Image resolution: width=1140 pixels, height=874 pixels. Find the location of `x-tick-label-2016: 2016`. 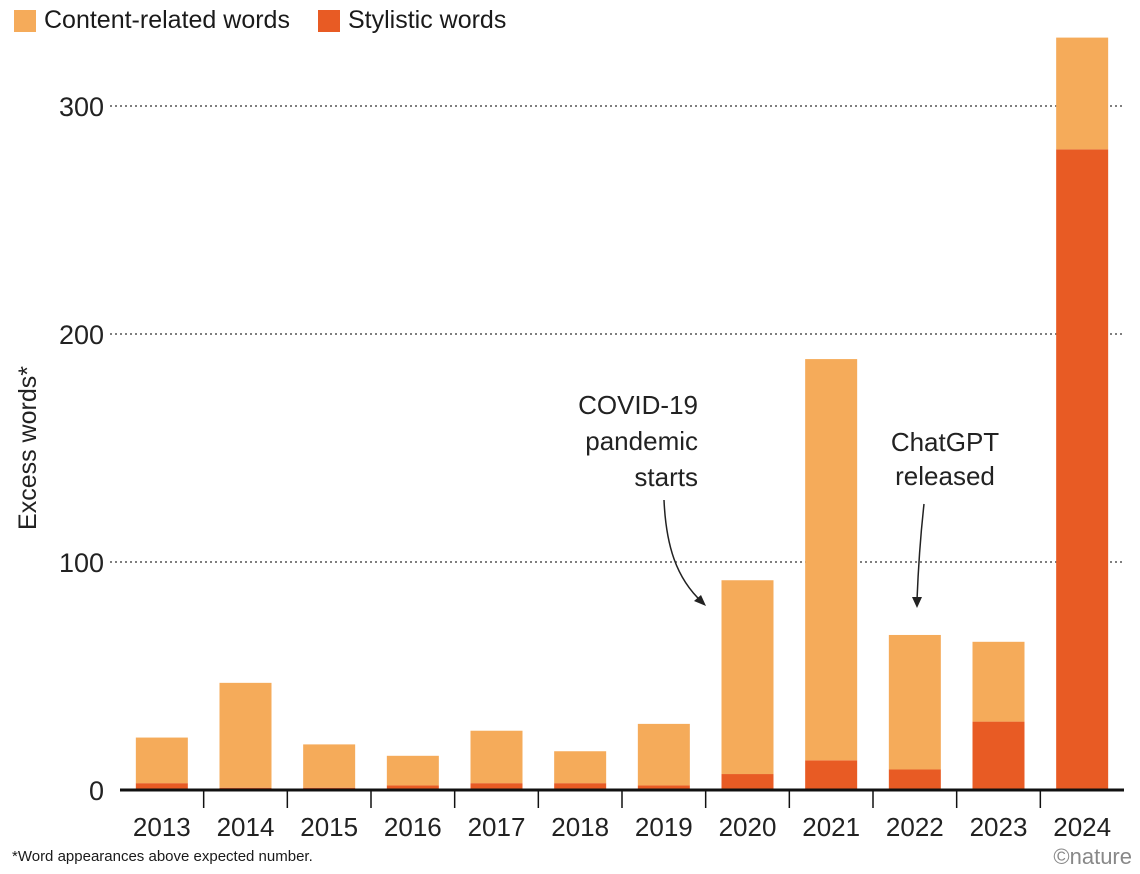

x-tick-label-2016: 2016 is located at coordinates (413, 827).